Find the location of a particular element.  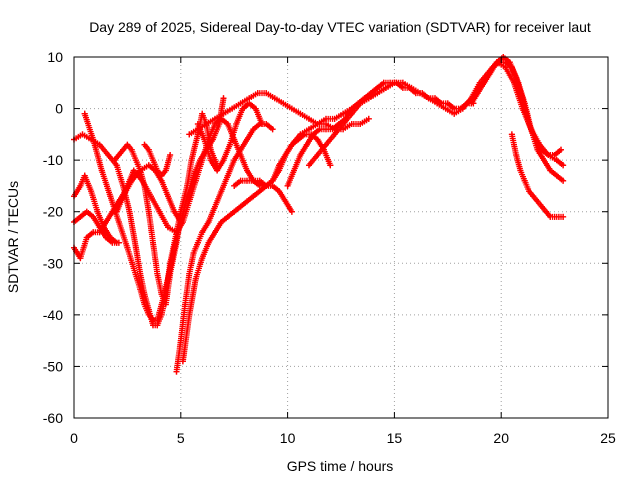

x-tick-label: 20 is located at coordinates (501, 438).